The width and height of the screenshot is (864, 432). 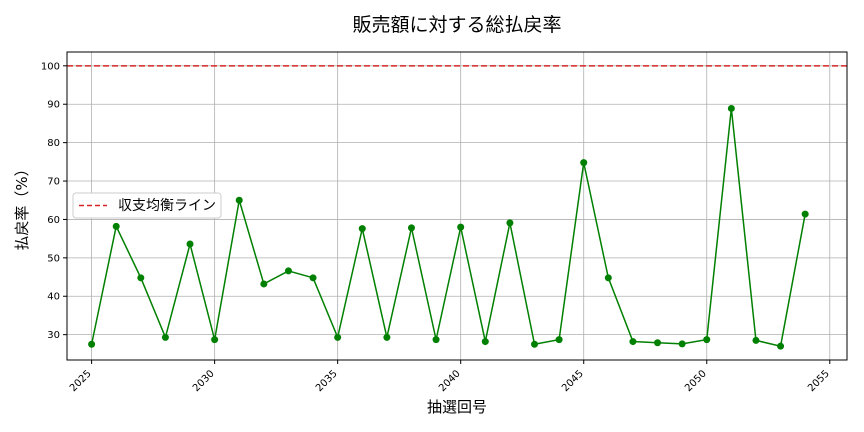 I want to click on y-tick-label: 100, so click(x=50, y=66).